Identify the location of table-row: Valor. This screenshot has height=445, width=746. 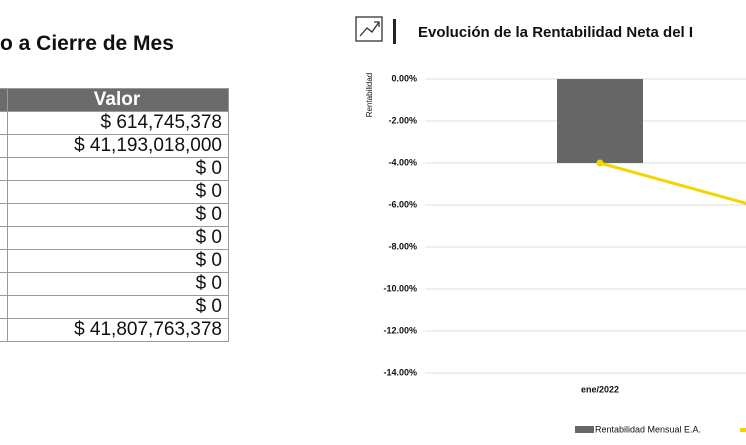
(114, 100).